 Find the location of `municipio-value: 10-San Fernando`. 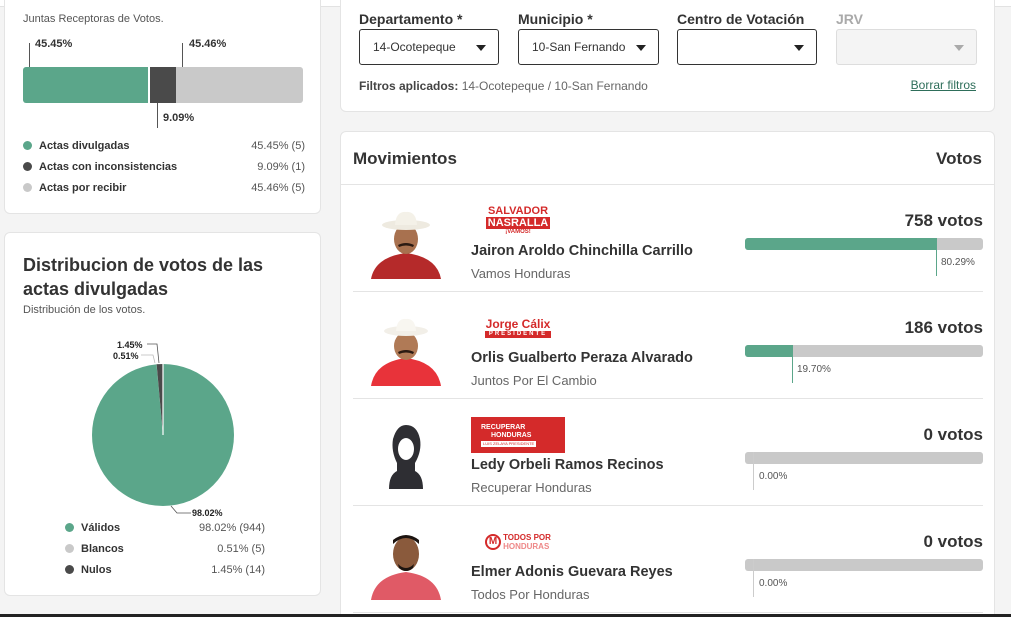

municipio-value: 10-San Fernando is located at coordinates (579, 47).